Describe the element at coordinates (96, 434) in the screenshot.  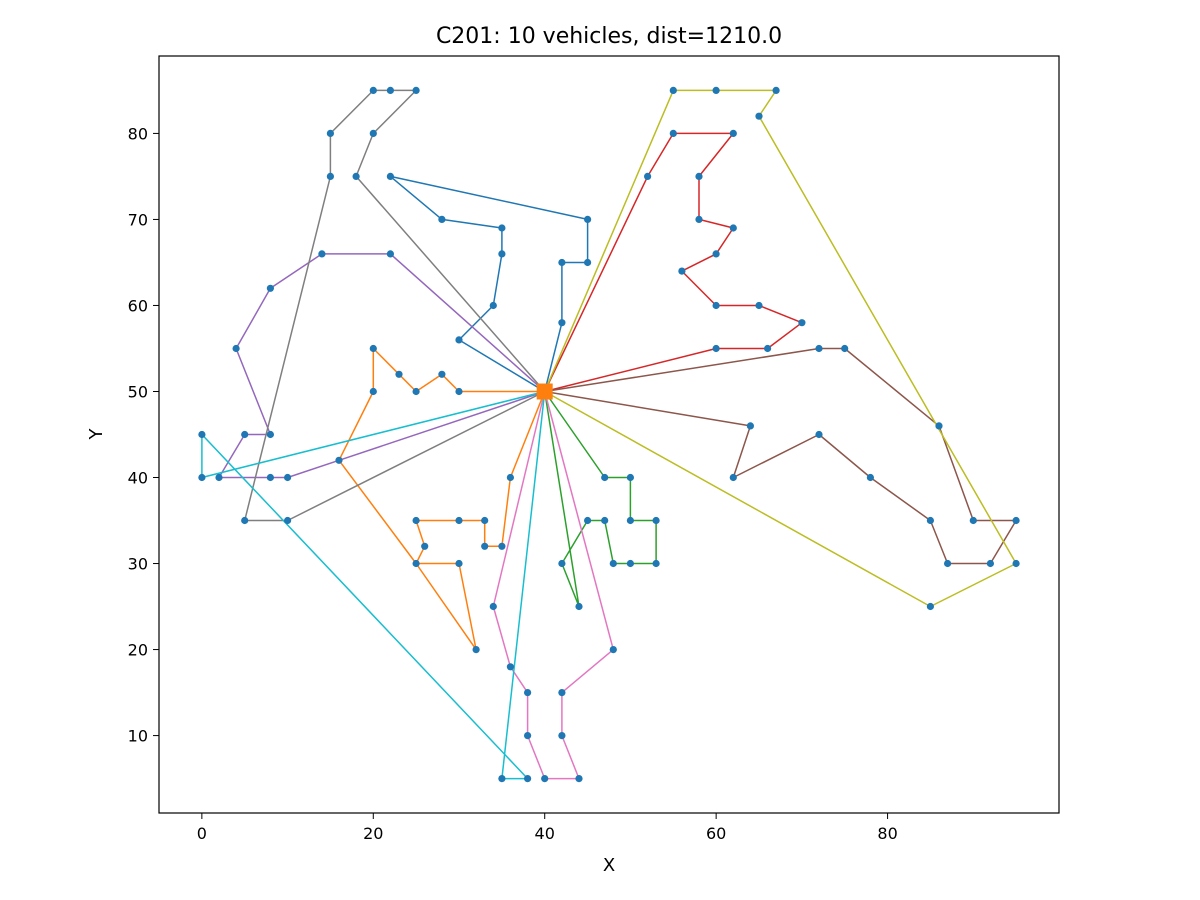
I see `y-axis-label: Y` at that location.